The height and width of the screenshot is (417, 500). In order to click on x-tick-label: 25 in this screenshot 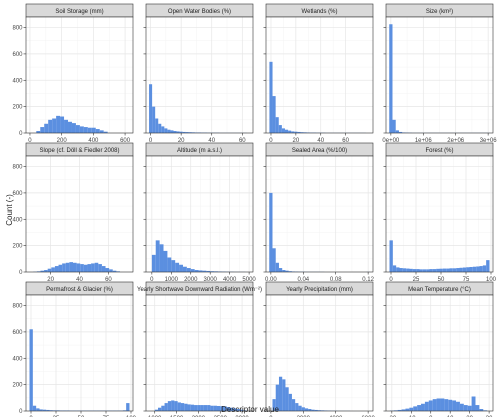, I will do `click(416, 280)`.